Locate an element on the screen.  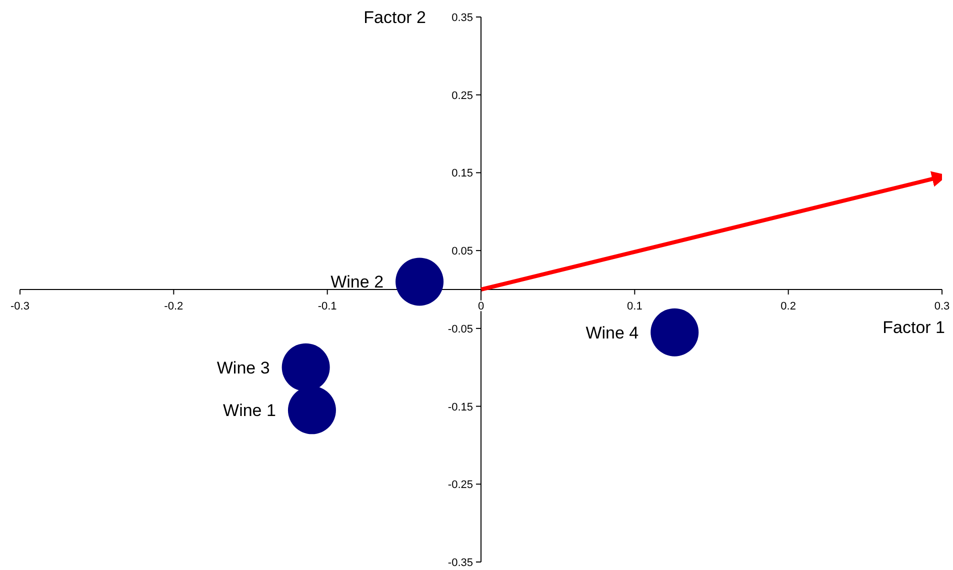
x-tick-label: 0.1 is located at coordinates (634, 306).